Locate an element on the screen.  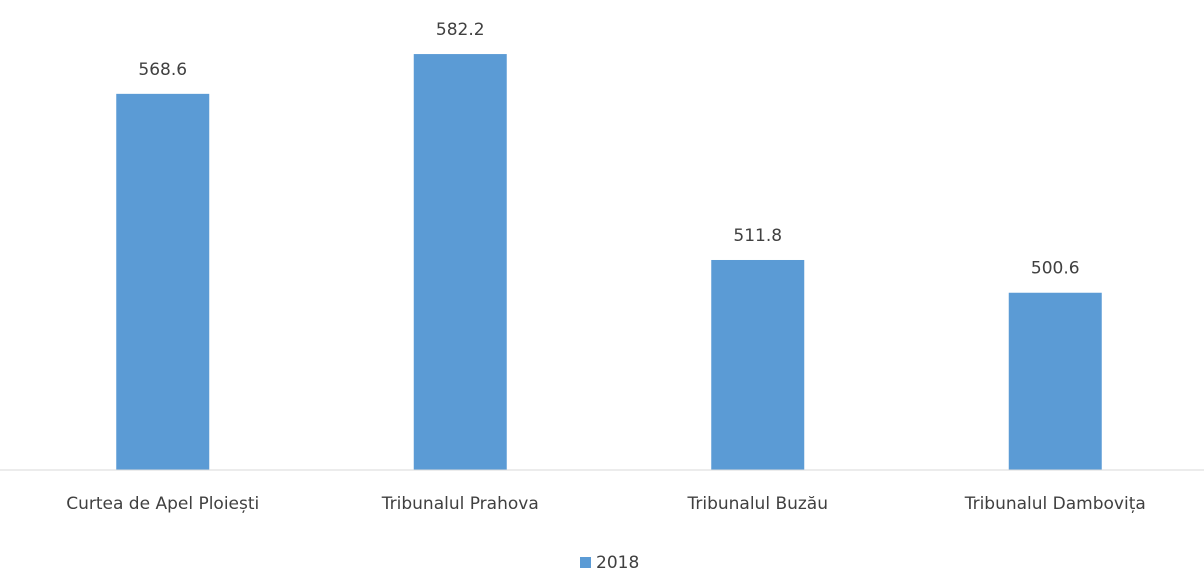
data-label: 568.6 is located at coordinates (162, 70).